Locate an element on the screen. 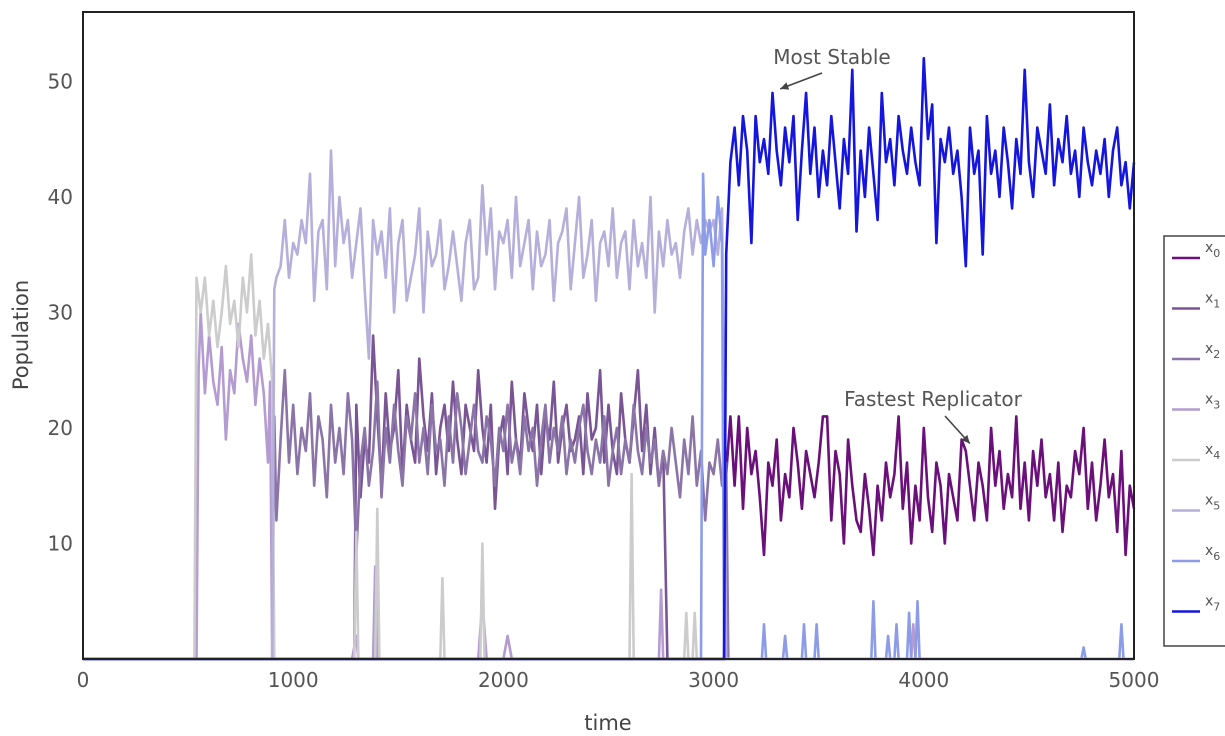 This screenshot has width=1225, height=736. annotation-fastest-replicator: Fastest Replicator is located at coordinates (933, 399).